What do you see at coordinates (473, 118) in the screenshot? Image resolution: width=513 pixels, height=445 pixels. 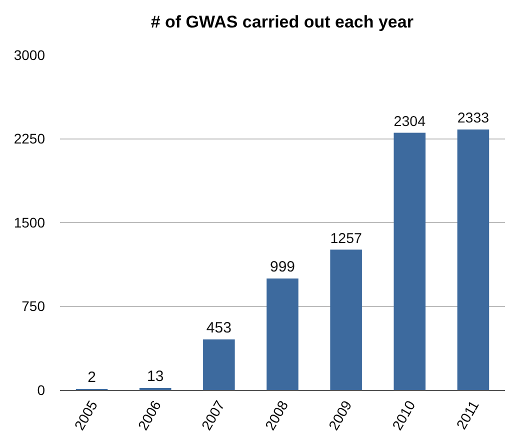 I see `data-label: 2333` at bounding box center [473, 118].